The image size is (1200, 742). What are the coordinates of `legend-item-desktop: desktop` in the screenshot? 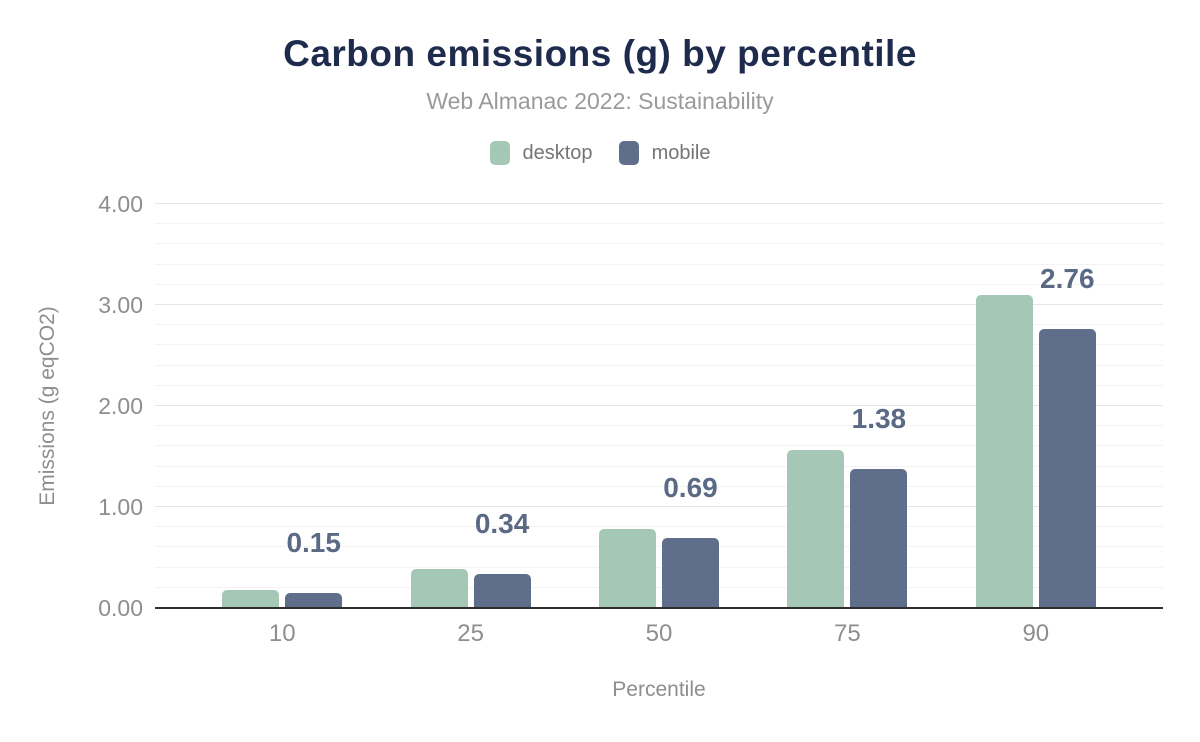 It's located at (541, 153).